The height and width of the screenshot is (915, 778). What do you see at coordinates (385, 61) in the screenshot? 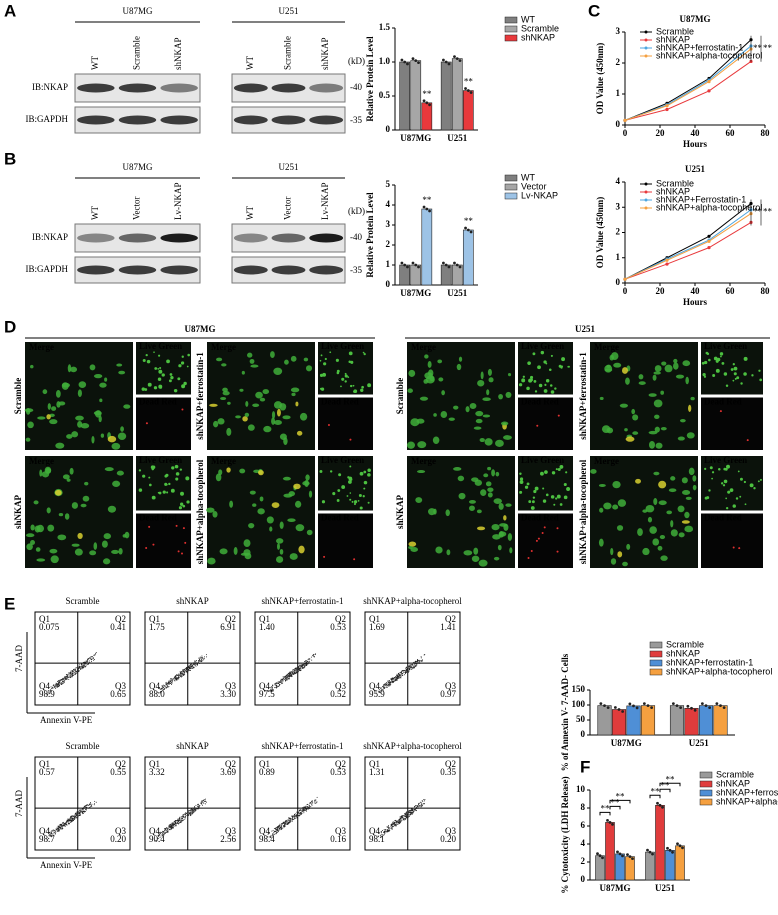
I see `y-tick-label: 1.0` at bounding box center [385, 61].